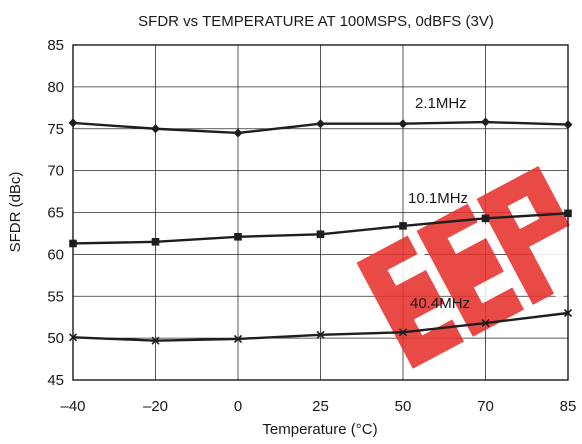 The image size is (582, 444). What do you see at coordinates (55, 254) in the screenshot?
I see `y-tick-label-3: 60` at bounding box center [55, 254].